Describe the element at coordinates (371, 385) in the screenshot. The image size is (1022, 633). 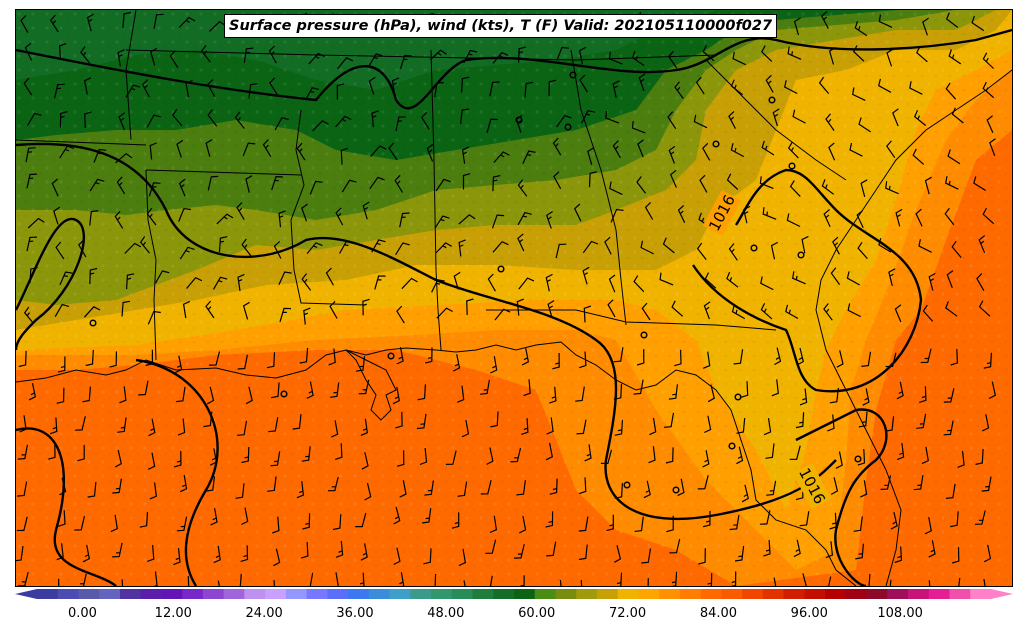
I see `mississippi-delta` at that location.